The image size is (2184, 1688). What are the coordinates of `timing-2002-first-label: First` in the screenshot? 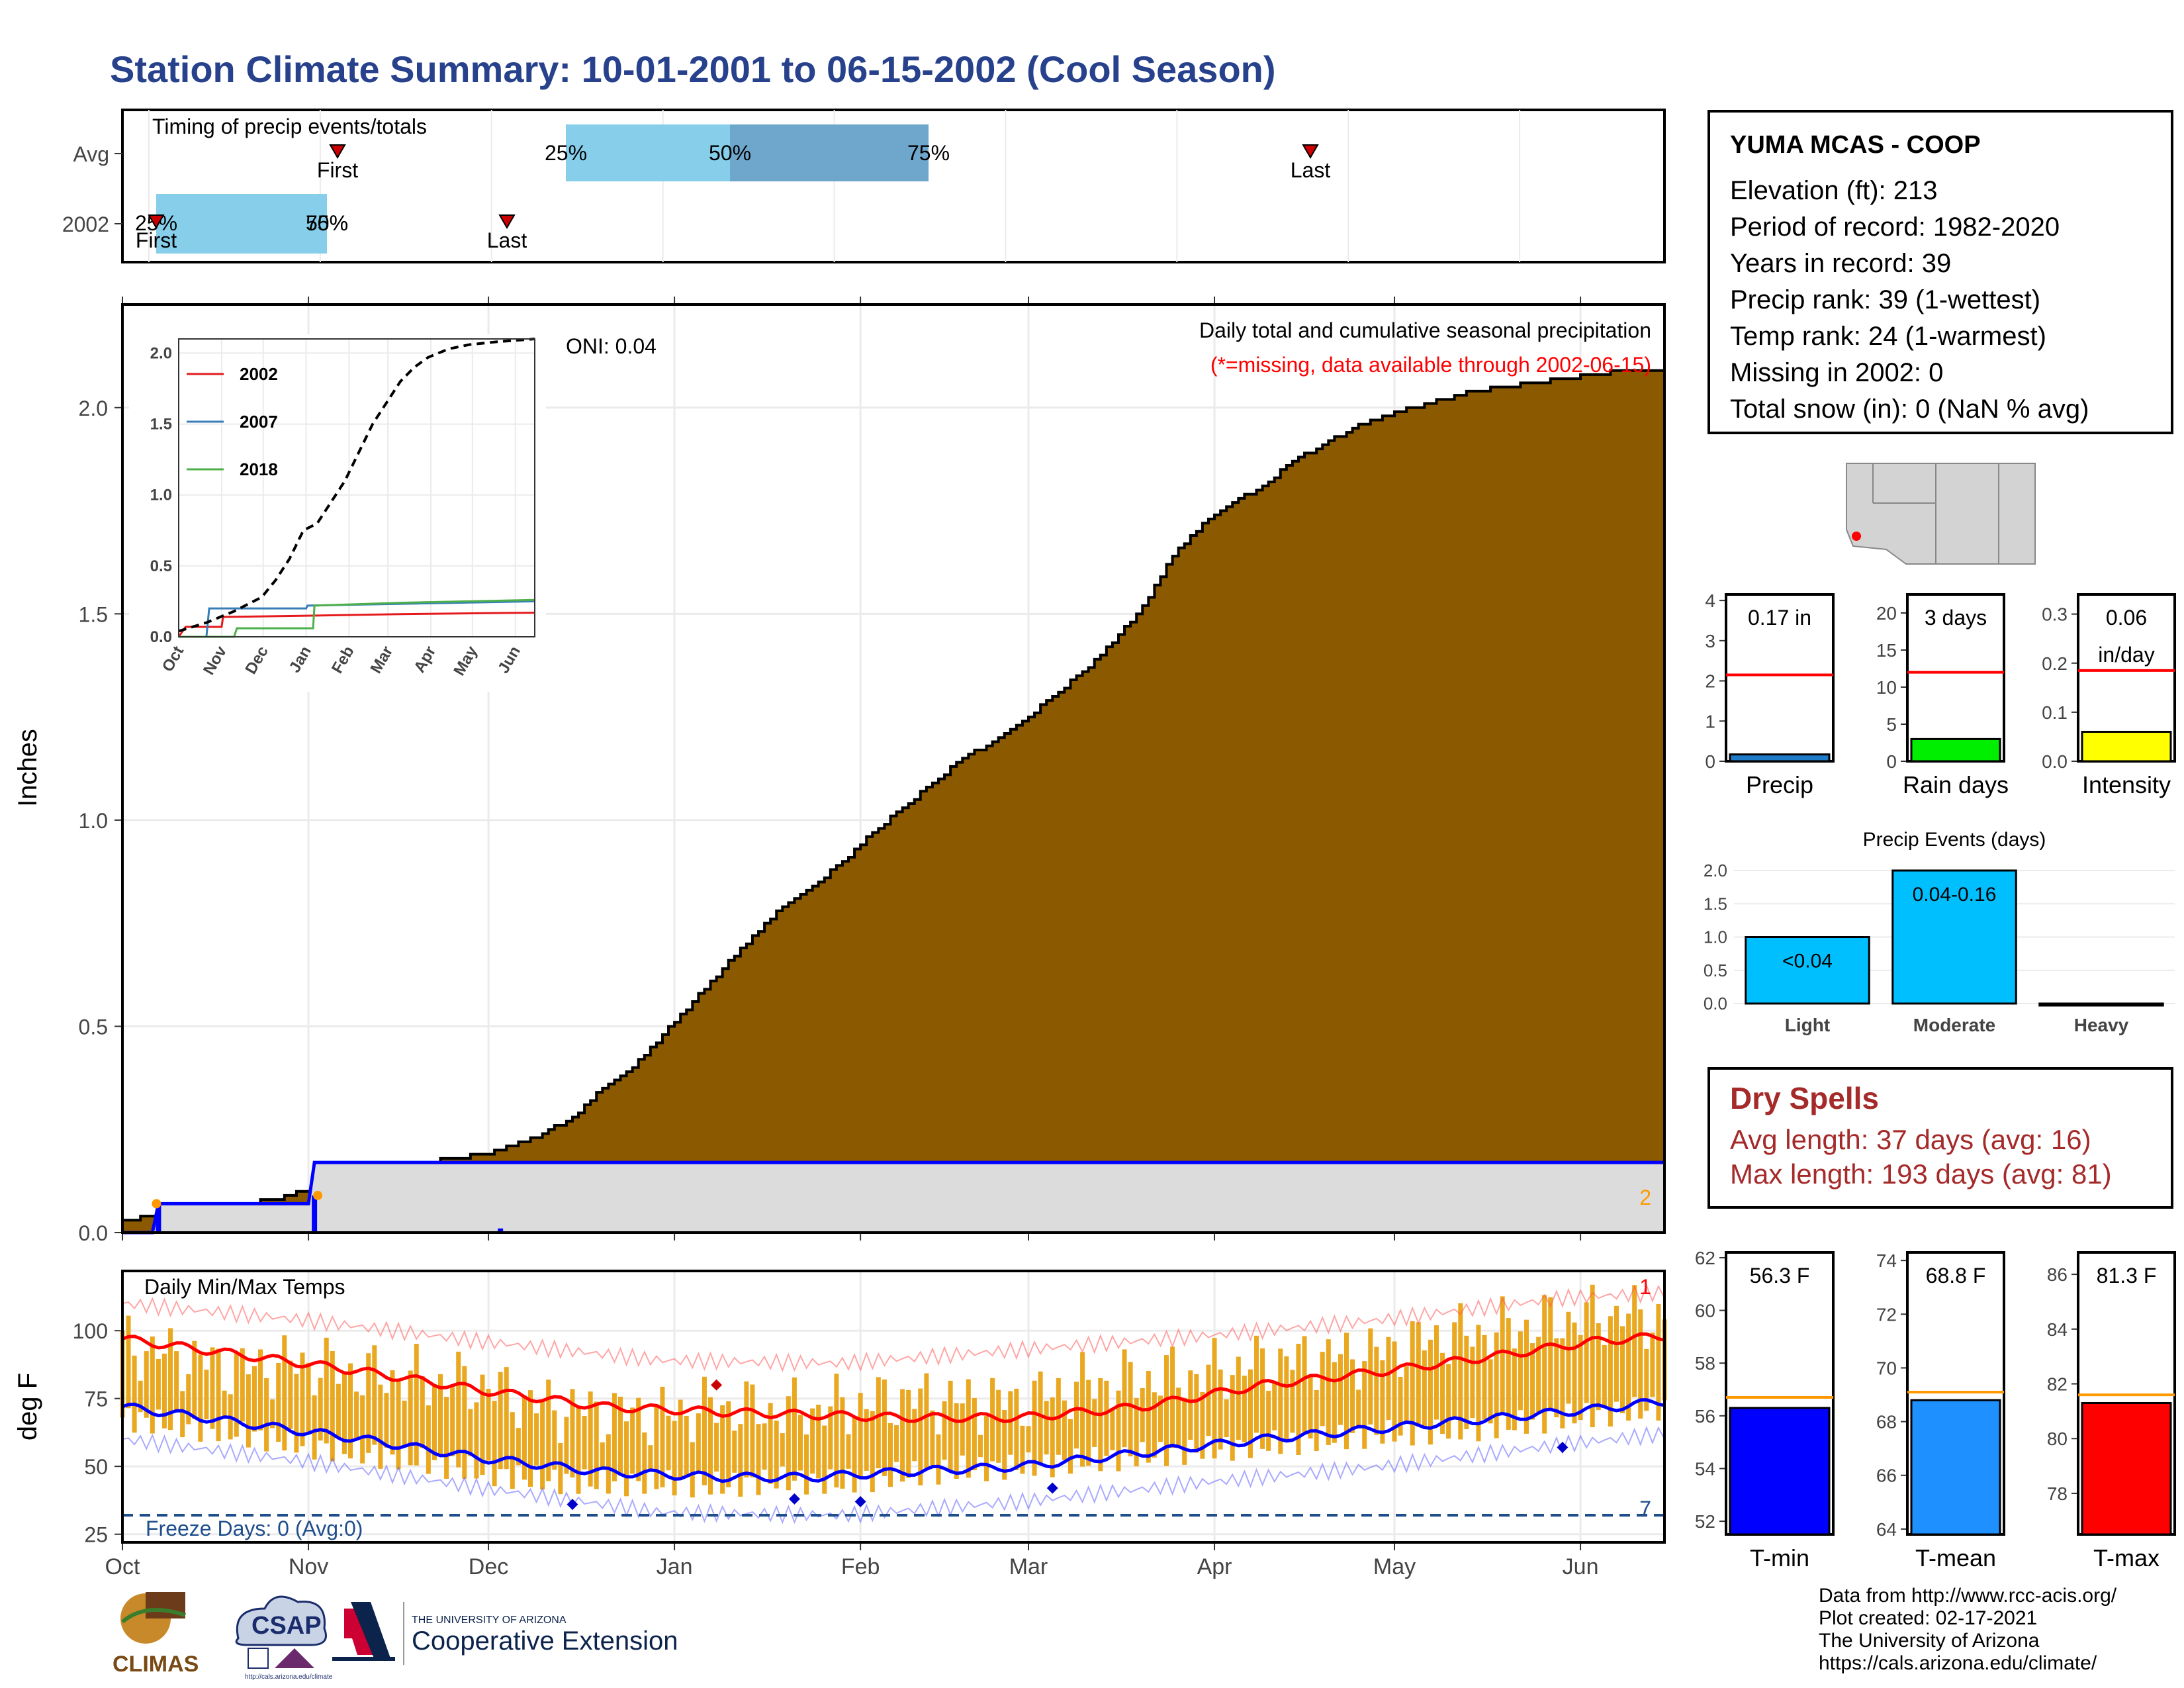 It's located at (156, 240).